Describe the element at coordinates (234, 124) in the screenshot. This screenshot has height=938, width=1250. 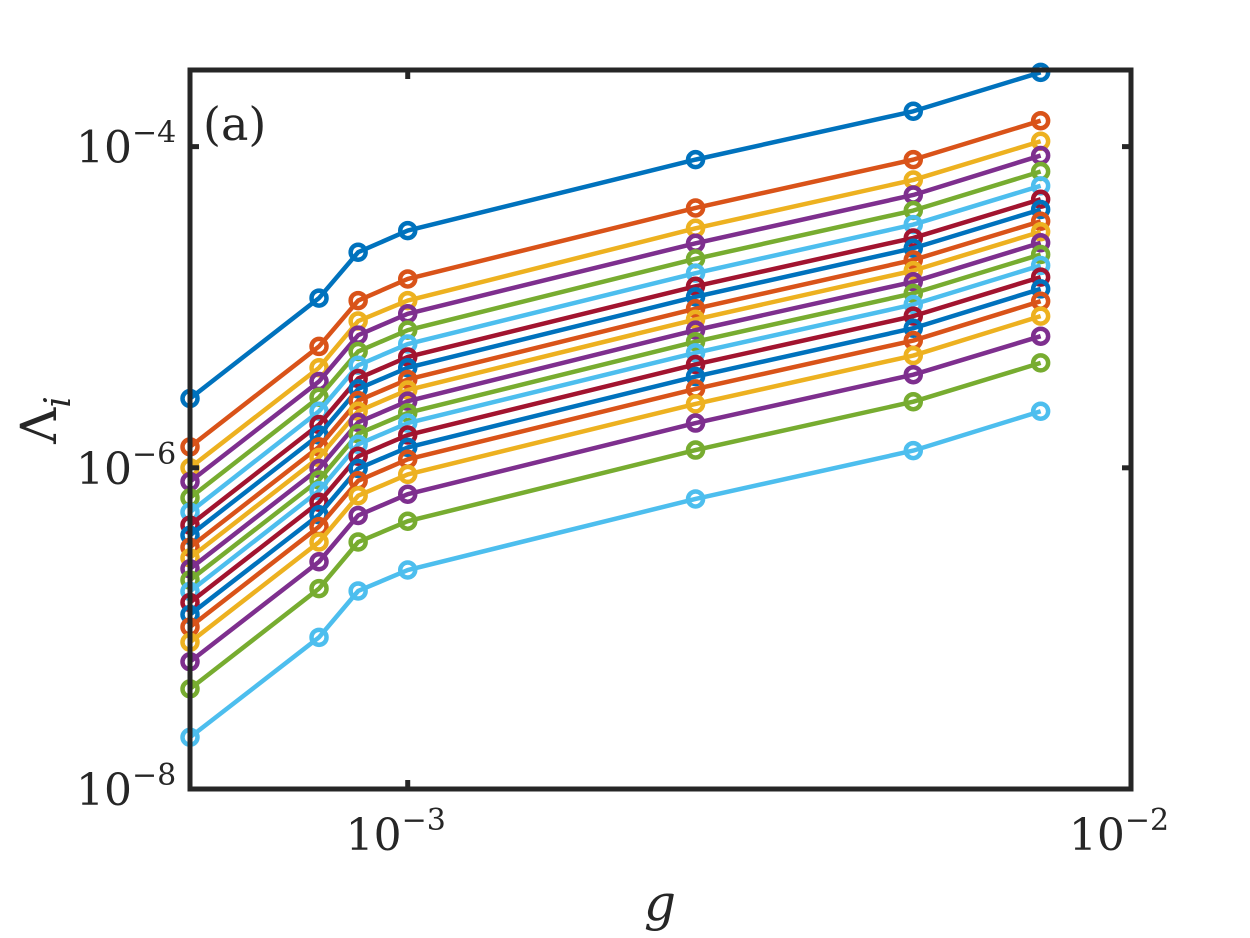
I see `panel-label: (a)` at that location.